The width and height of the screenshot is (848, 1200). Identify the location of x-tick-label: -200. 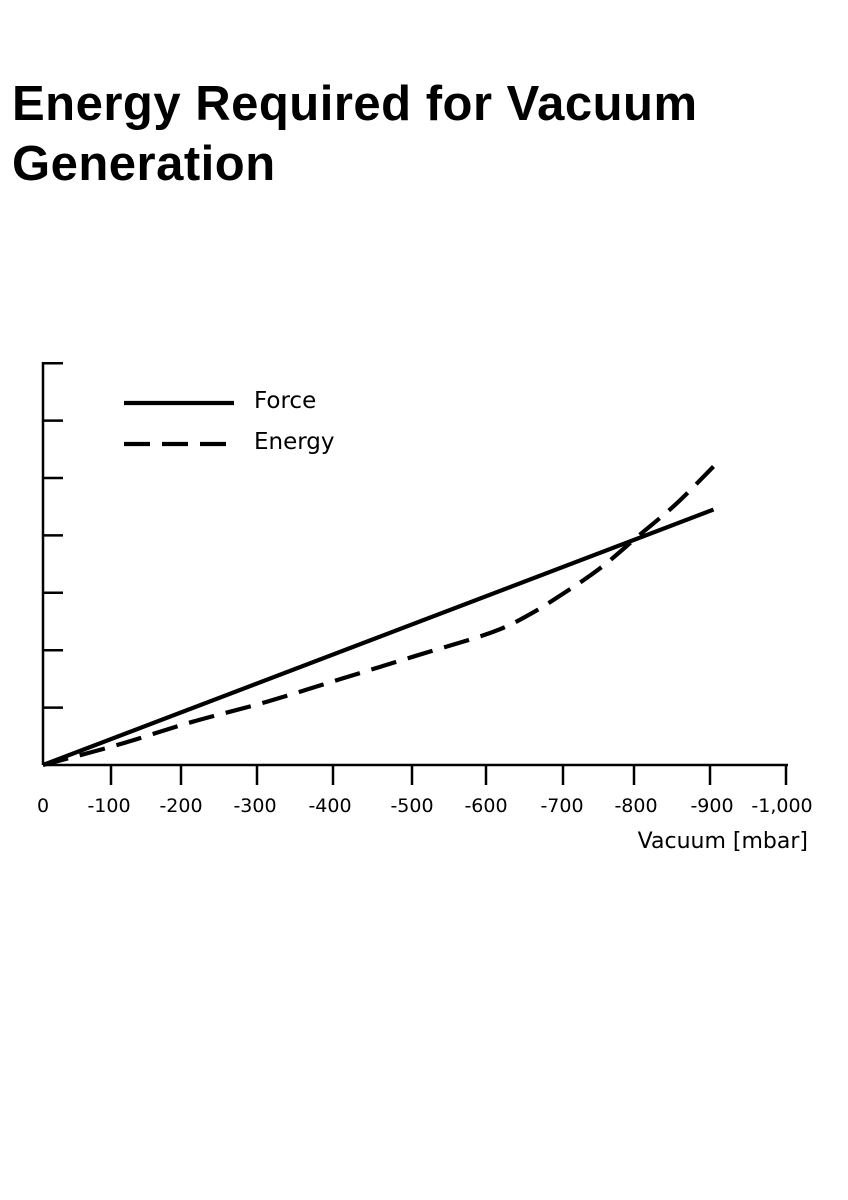
(180, 806).